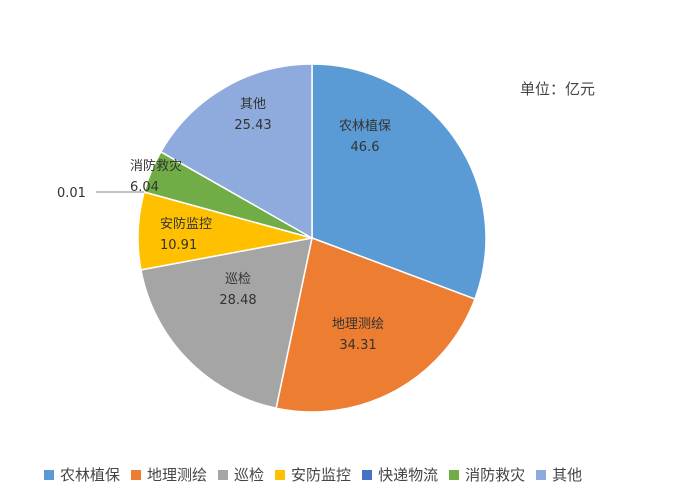 This screenshot has height=500, width=677. Describe the element at coordinates (567, 475) in the screenshot. I see `legend-label-other: 其他` at that location.